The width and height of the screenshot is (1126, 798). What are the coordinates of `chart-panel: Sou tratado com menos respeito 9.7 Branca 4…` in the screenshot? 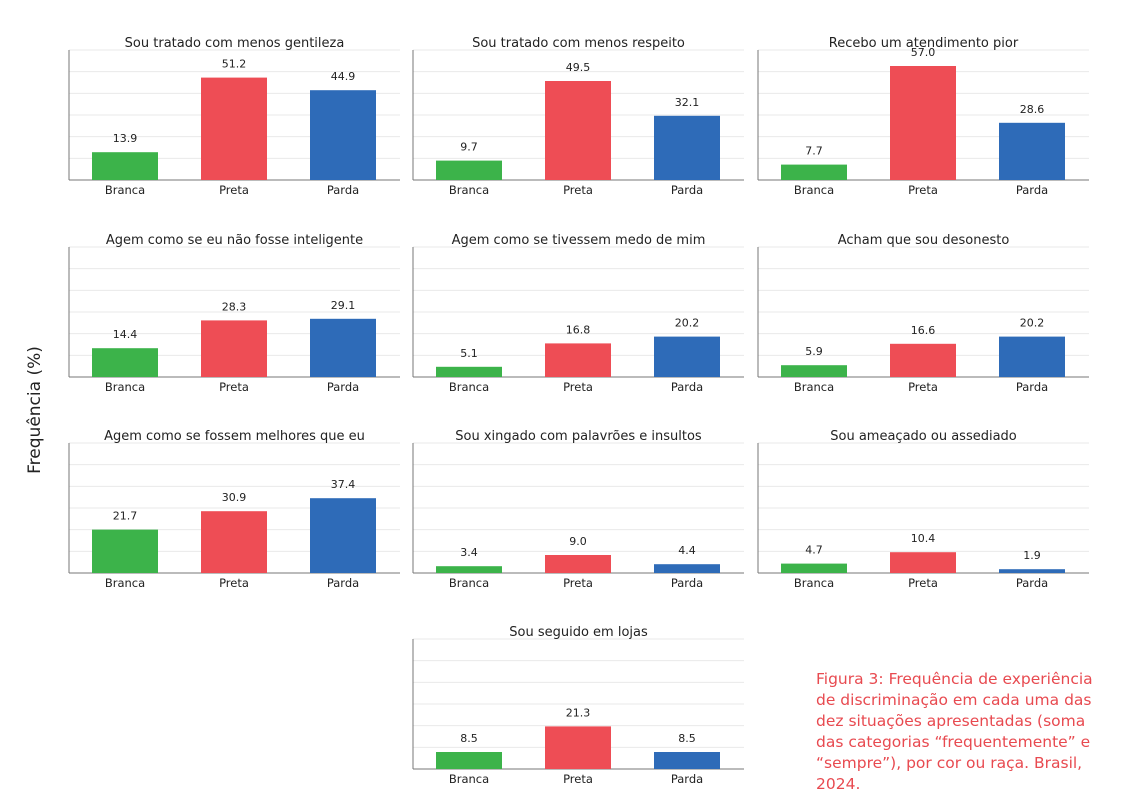 It's located at (578, 116).